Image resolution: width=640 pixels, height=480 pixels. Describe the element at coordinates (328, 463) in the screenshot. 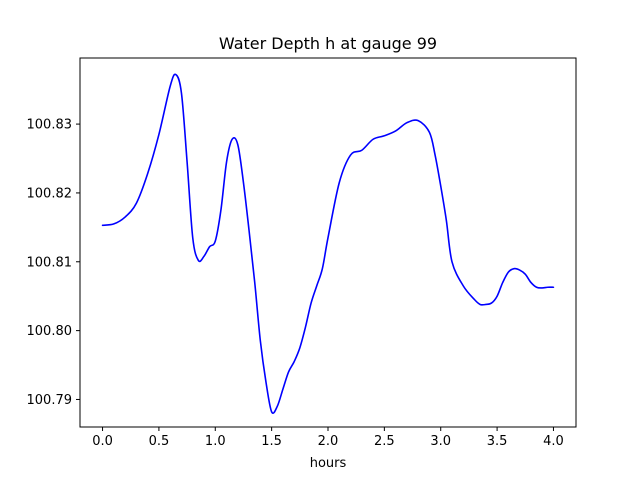

I see `x-axis-label: hours` at that location.